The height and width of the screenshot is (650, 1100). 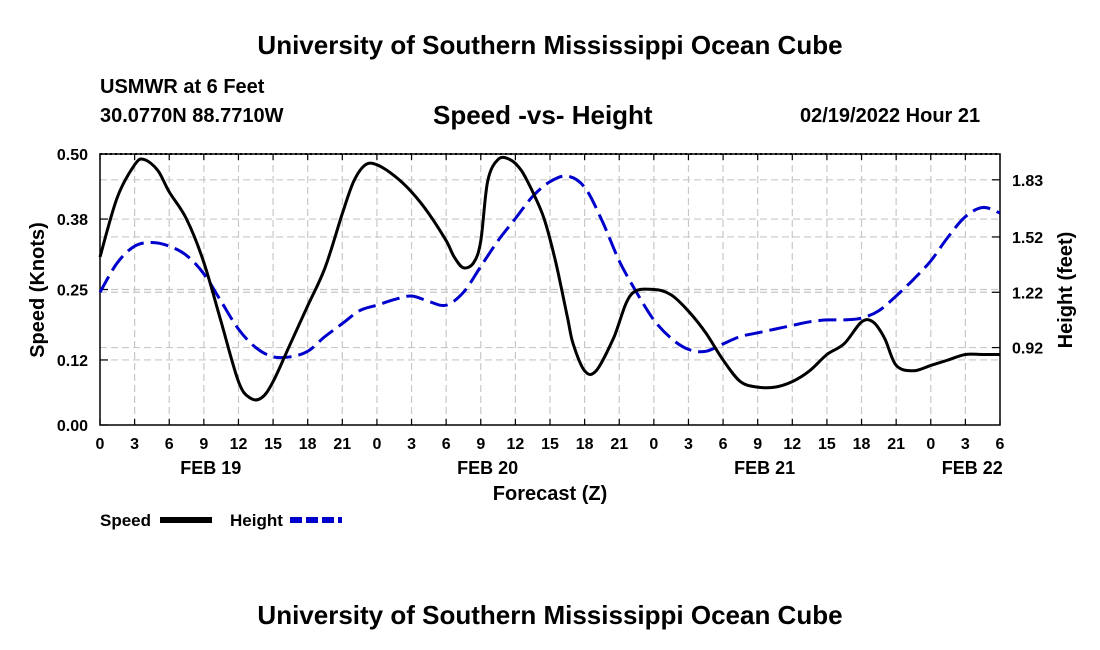 What do you see at coordinates (1027, 181) in the screenshot?
I see `y2-tick-label: 1.83` at bounding box center [1027, 181].